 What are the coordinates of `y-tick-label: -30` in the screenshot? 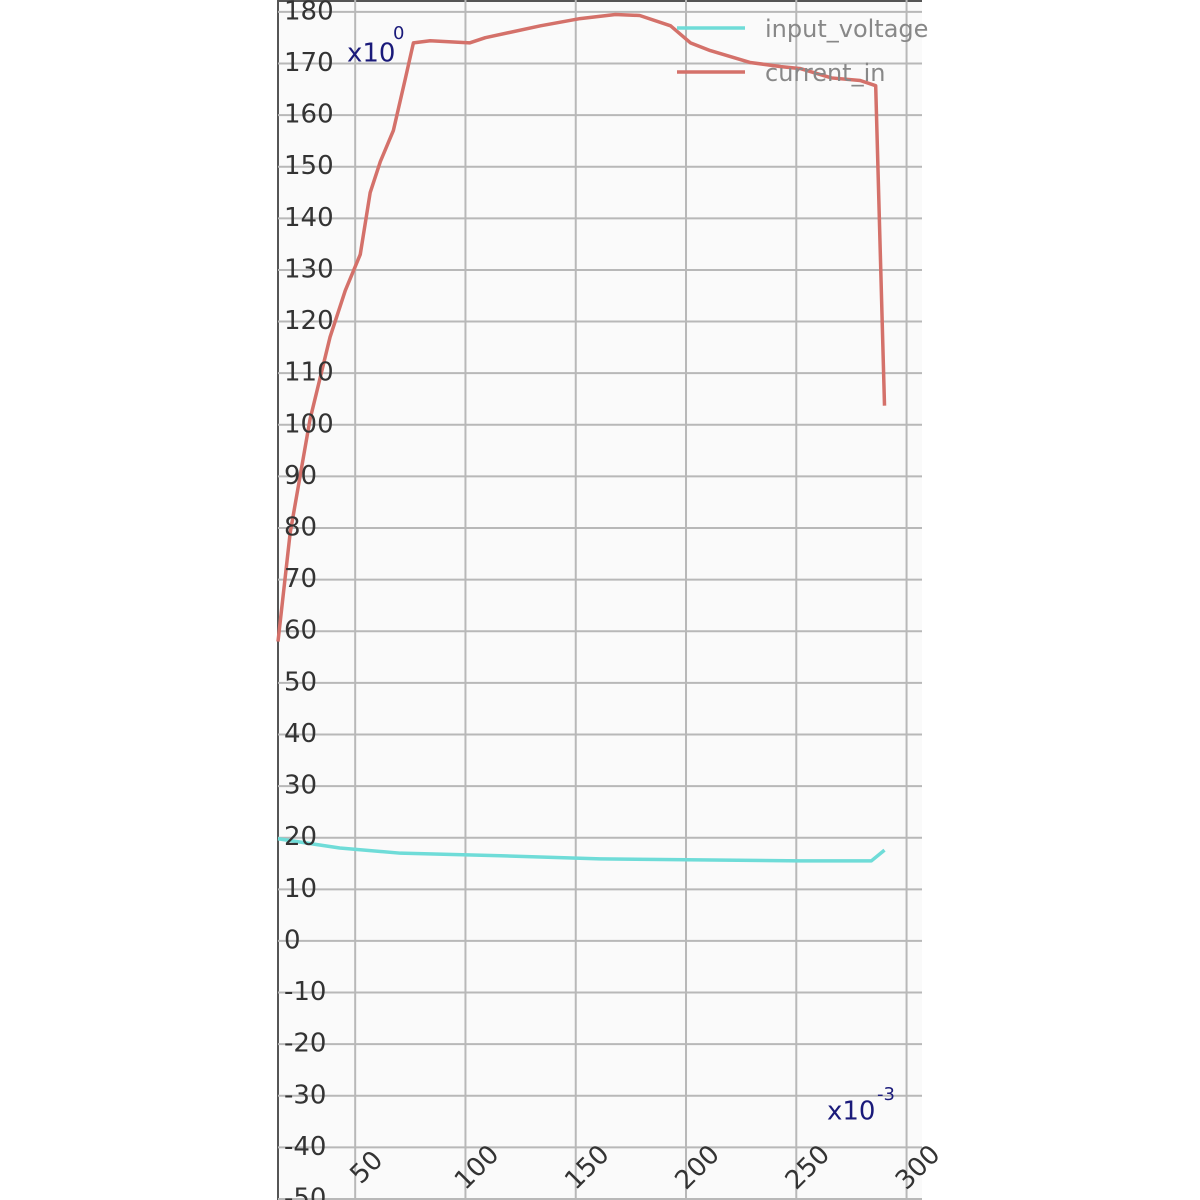 It's located at (305, 1095).